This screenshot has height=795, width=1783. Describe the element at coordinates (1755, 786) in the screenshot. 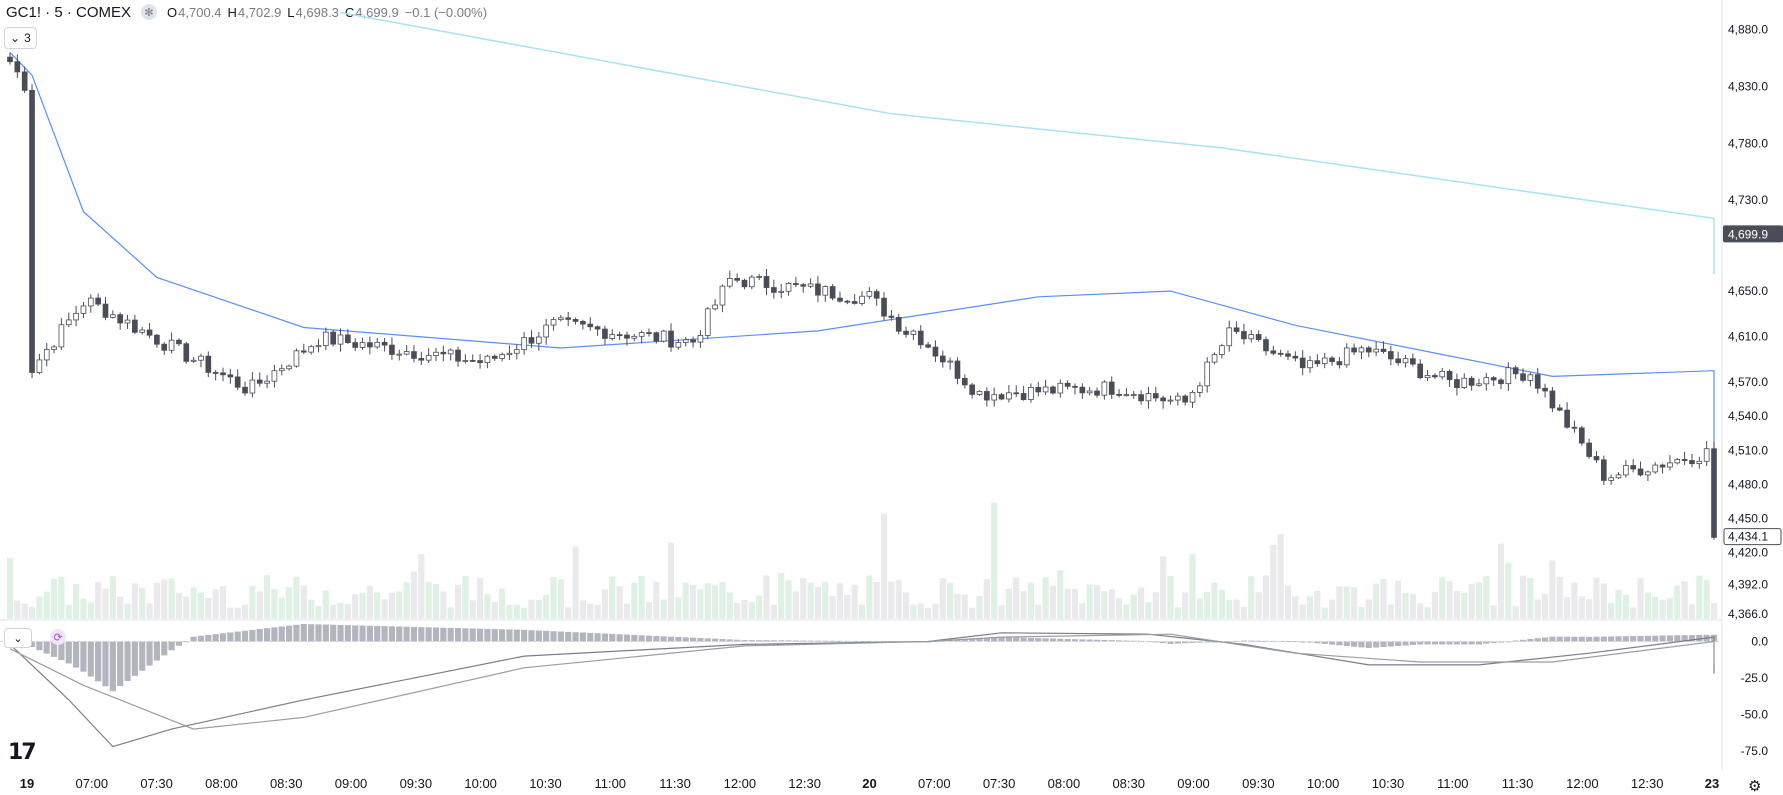

I see `settings-icon: ⚙` at that location.